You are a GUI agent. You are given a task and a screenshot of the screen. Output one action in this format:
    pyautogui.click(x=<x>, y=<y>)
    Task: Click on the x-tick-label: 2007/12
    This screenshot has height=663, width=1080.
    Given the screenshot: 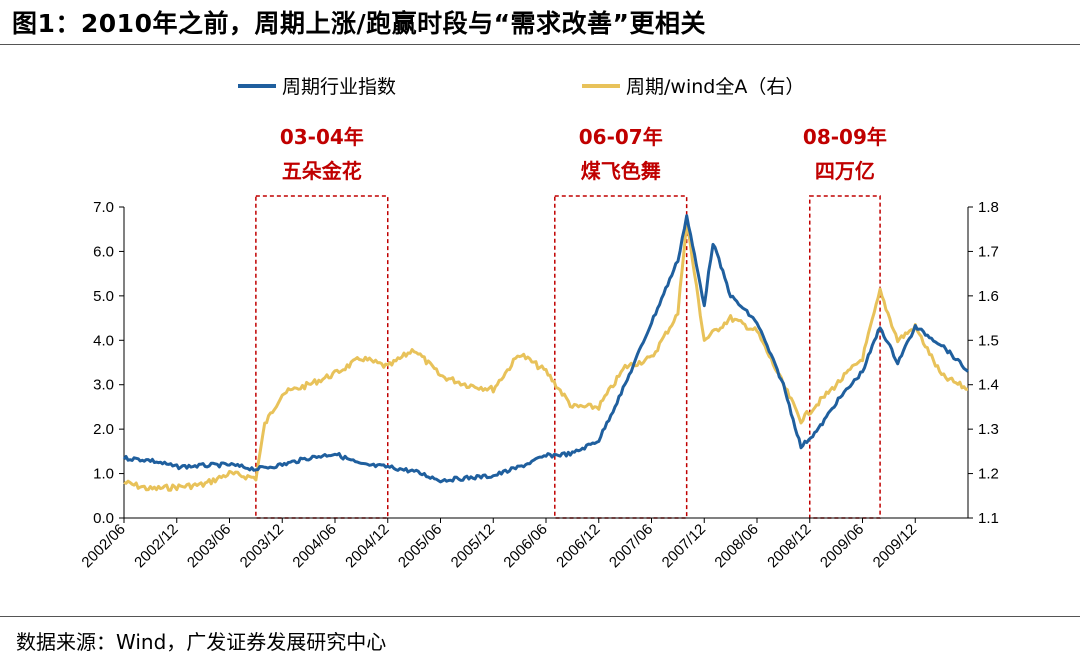 What is the action you would take?
    pyautogui.click(x=684, y=546)
    